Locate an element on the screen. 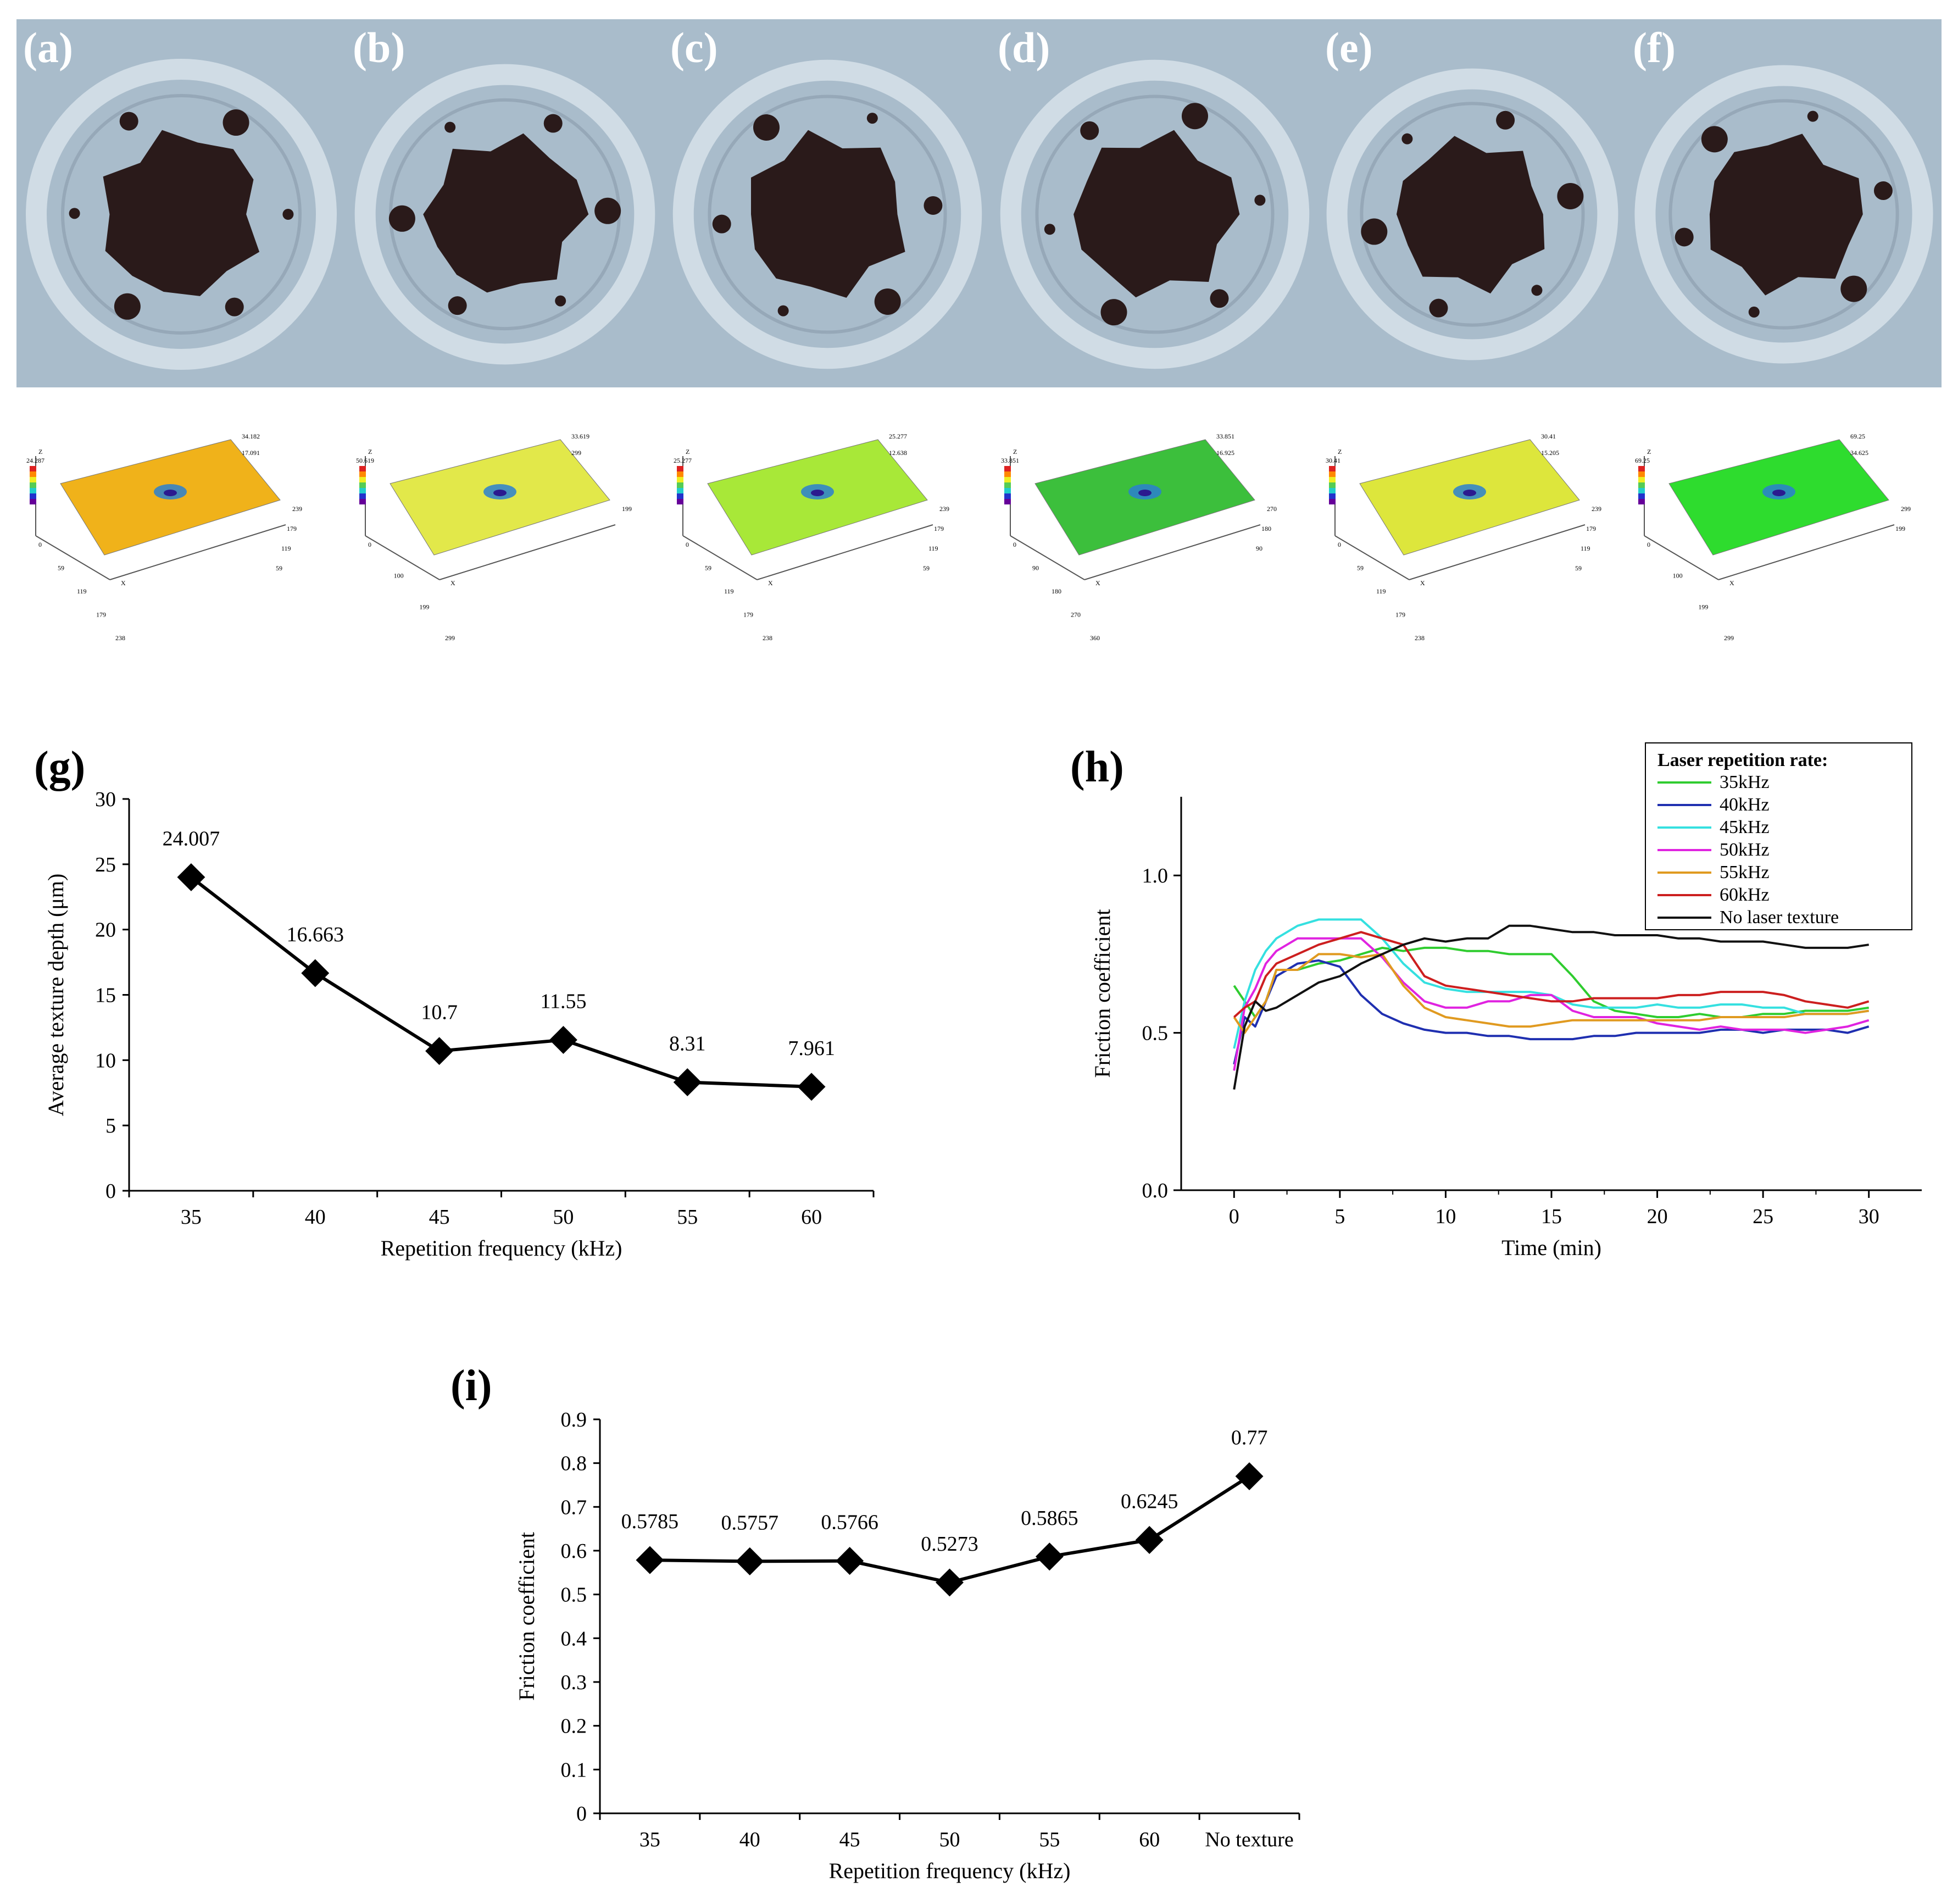  zmid-right-label: 12.638 is located at coordinates (898, 453).